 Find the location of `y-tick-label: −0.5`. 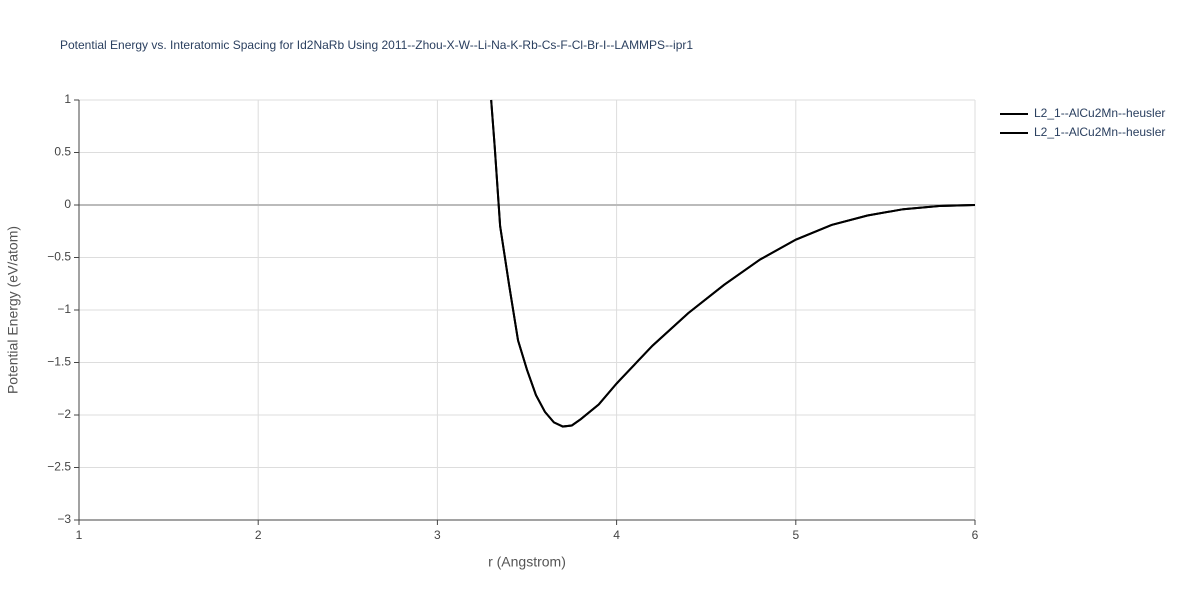

y-tick-label: −0.5 is located at coordinates (59, 257).